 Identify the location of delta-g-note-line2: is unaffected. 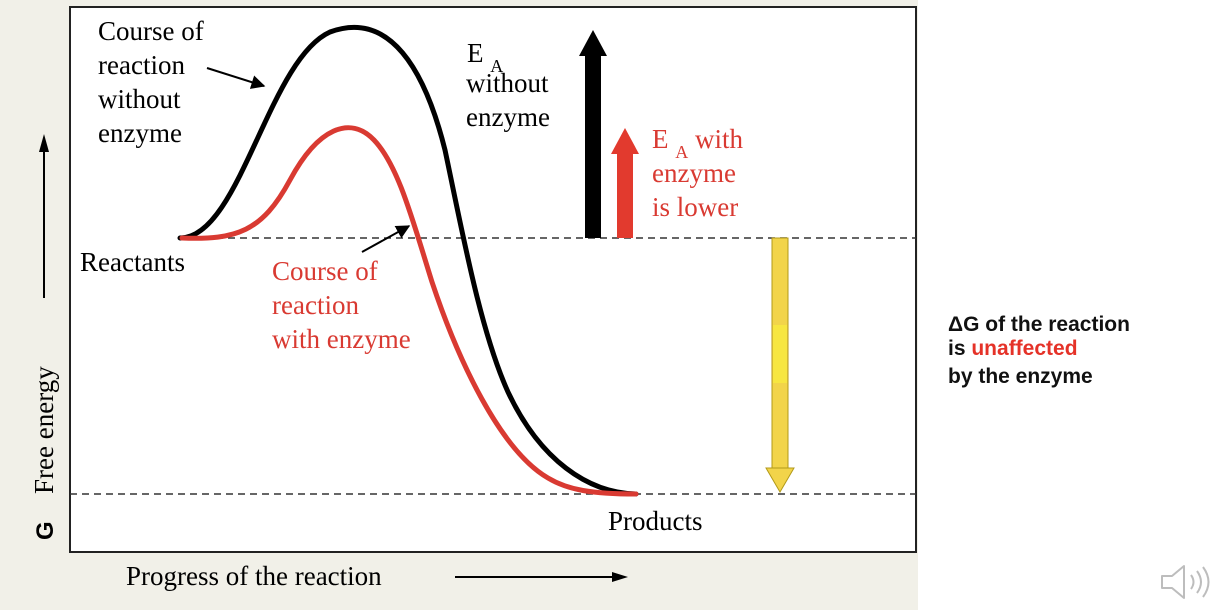
(1013, 348).